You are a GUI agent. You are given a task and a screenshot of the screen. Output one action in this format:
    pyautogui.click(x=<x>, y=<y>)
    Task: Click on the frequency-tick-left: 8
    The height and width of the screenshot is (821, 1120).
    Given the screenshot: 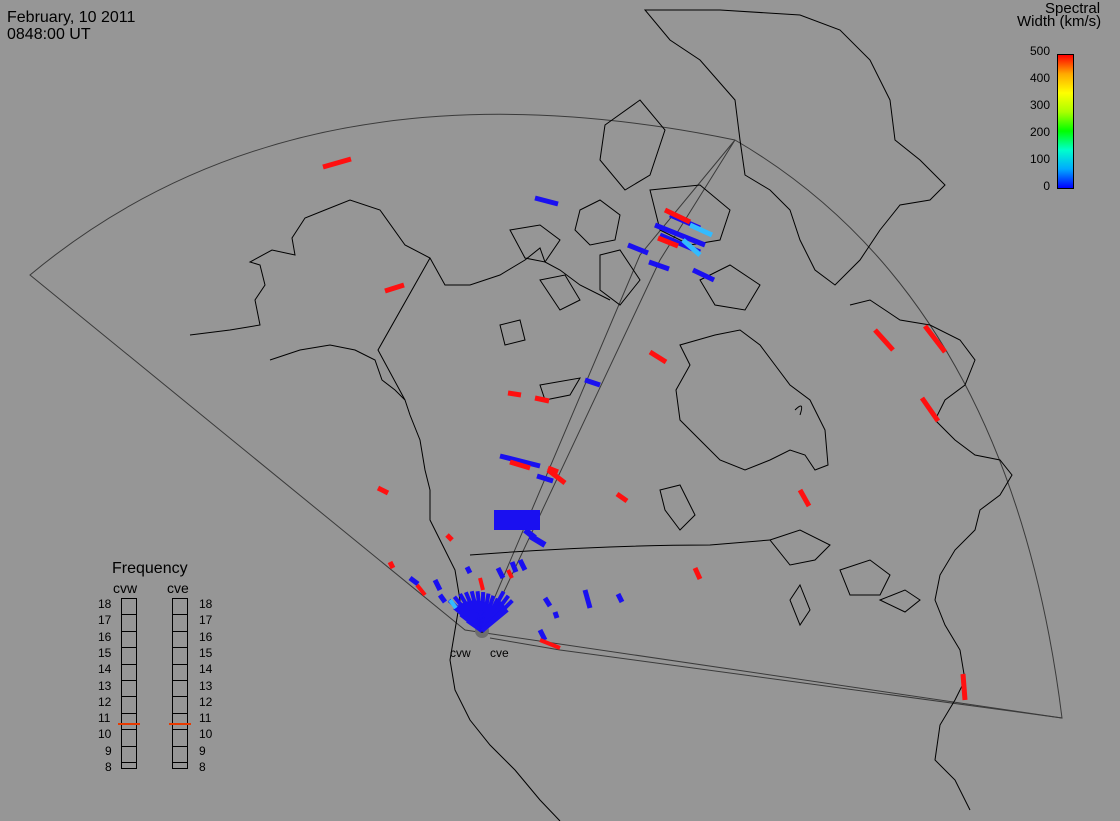 What is the action you would take?
    pyautogui.click(x=108, y=767)
    